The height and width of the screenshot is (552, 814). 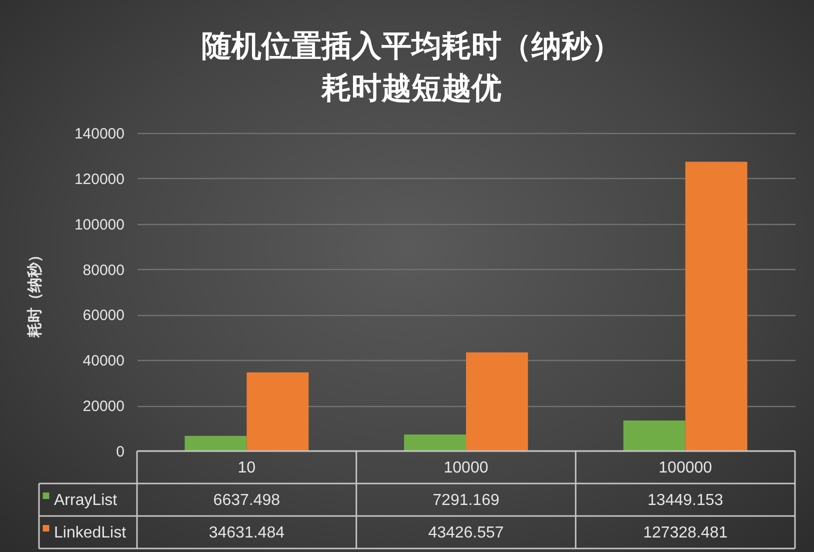 I want to click on y-tick-label: 120000, so click(x=99, y=179).